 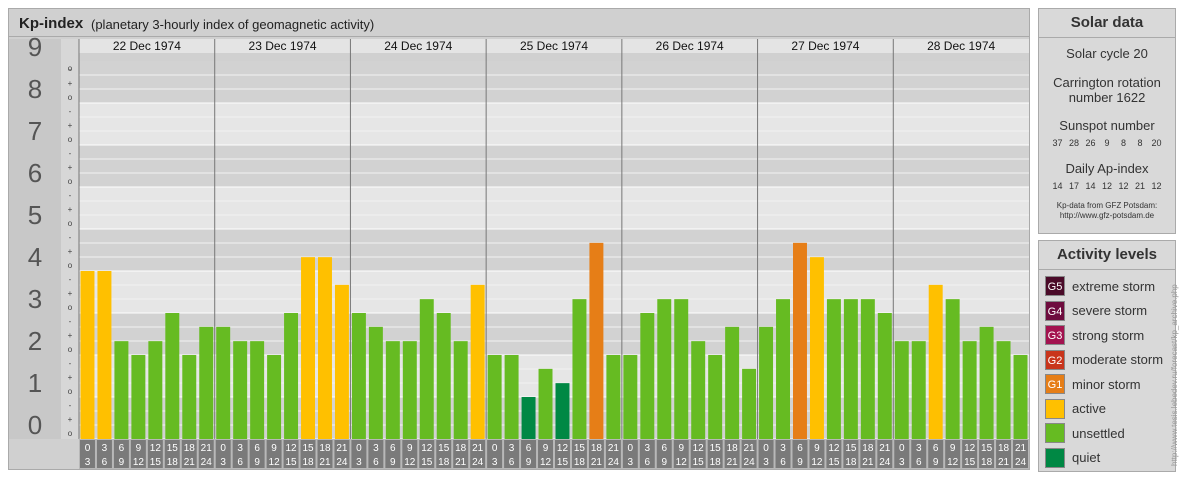 I want to click on hour-start-label: 21, so click(x=342, y=448).